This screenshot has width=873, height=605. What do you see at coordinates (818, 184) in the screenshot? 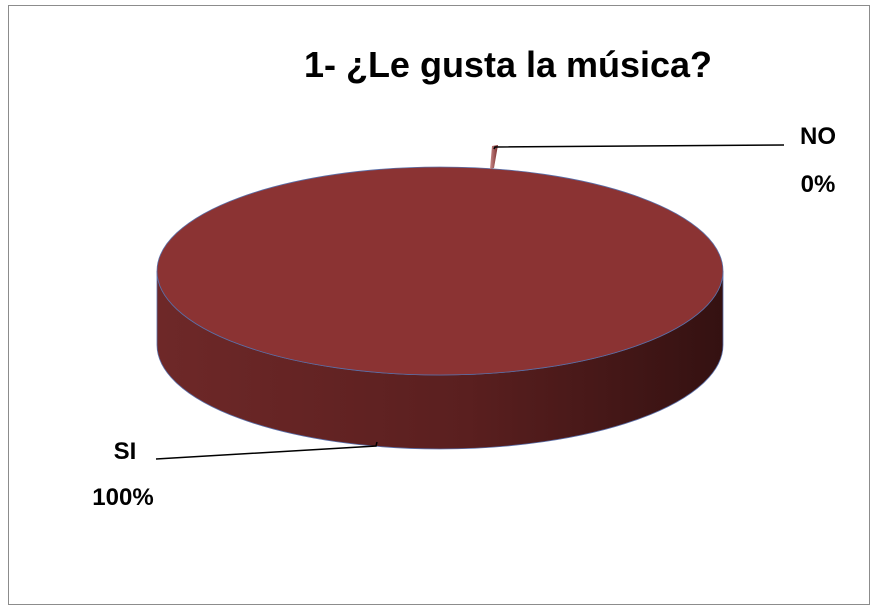
I see `data-label-no-percent: 0%` at bounding box center [818, 184].